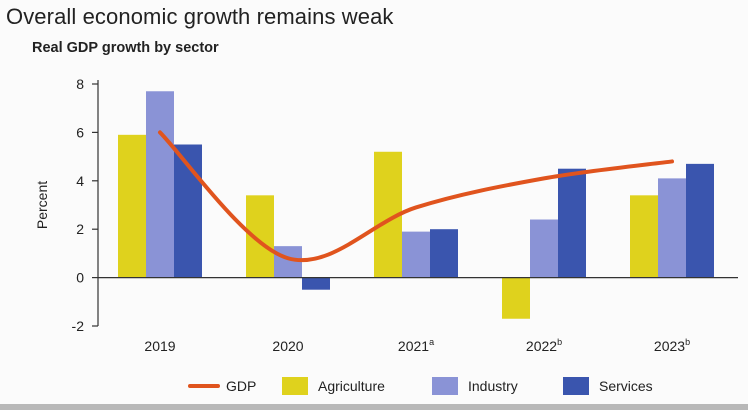 The width and height of the screenshot is (748, 410). Describe the element at coordinates (80, 132) in the screenshot. I see `y-tick-label: 6` at that location.